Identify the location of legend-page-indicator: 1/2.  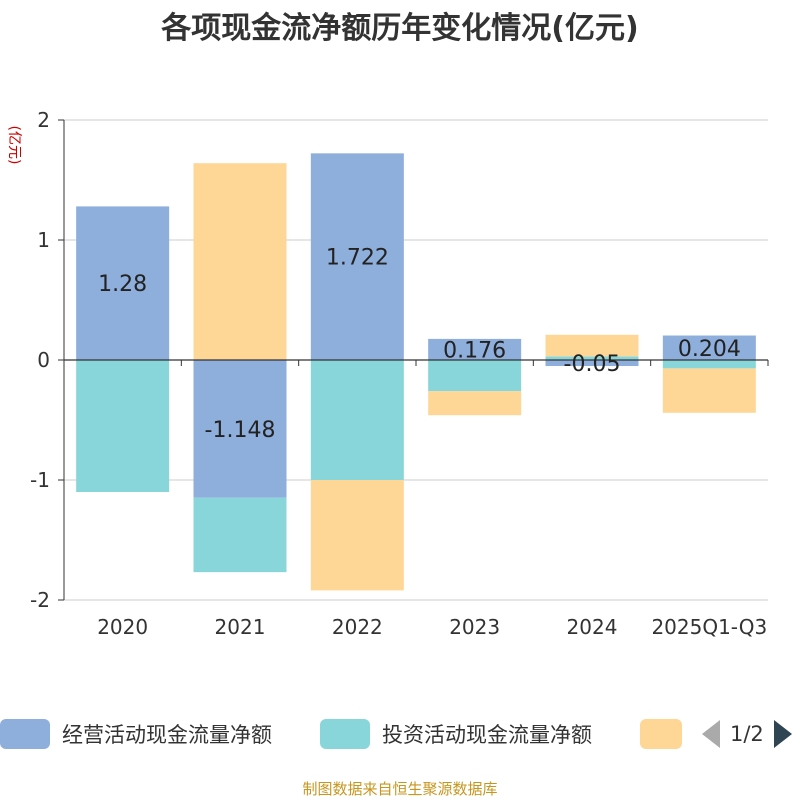
(747, 734).